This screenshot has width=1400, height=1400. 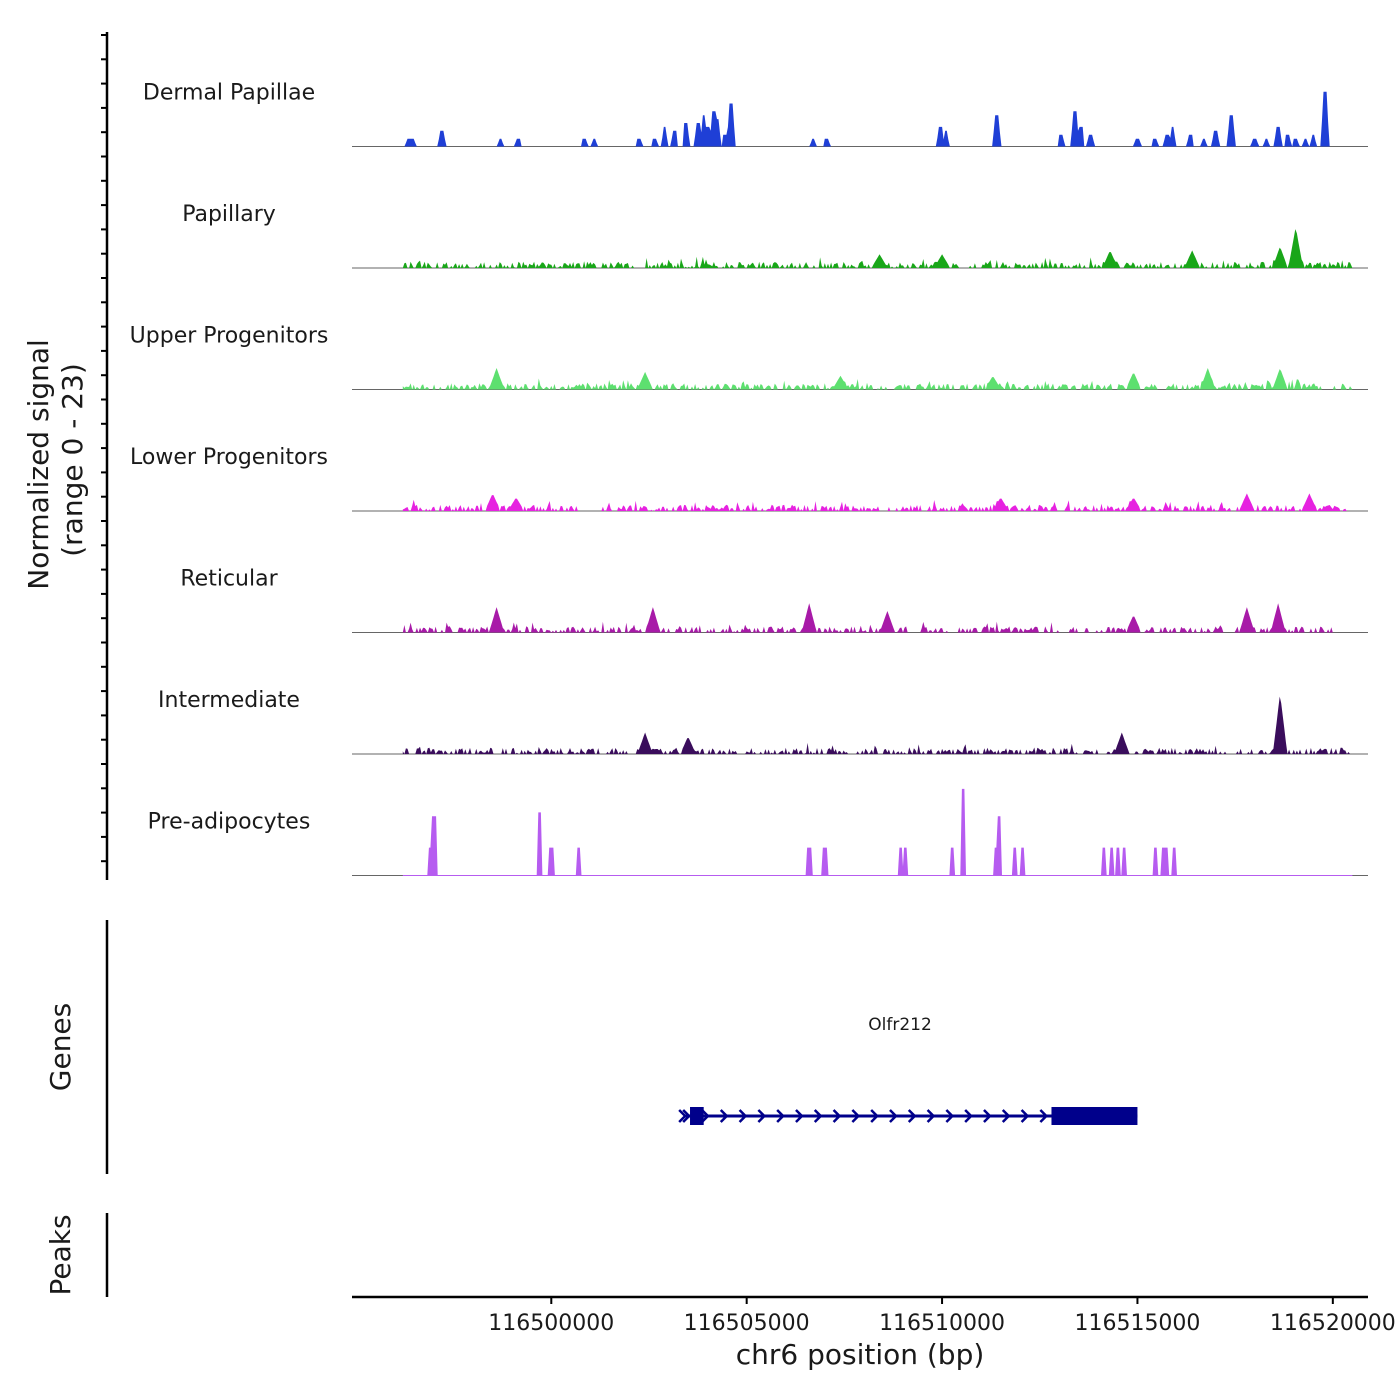 I want to click on track-label: Intermediate, so click(x=229, y=700).